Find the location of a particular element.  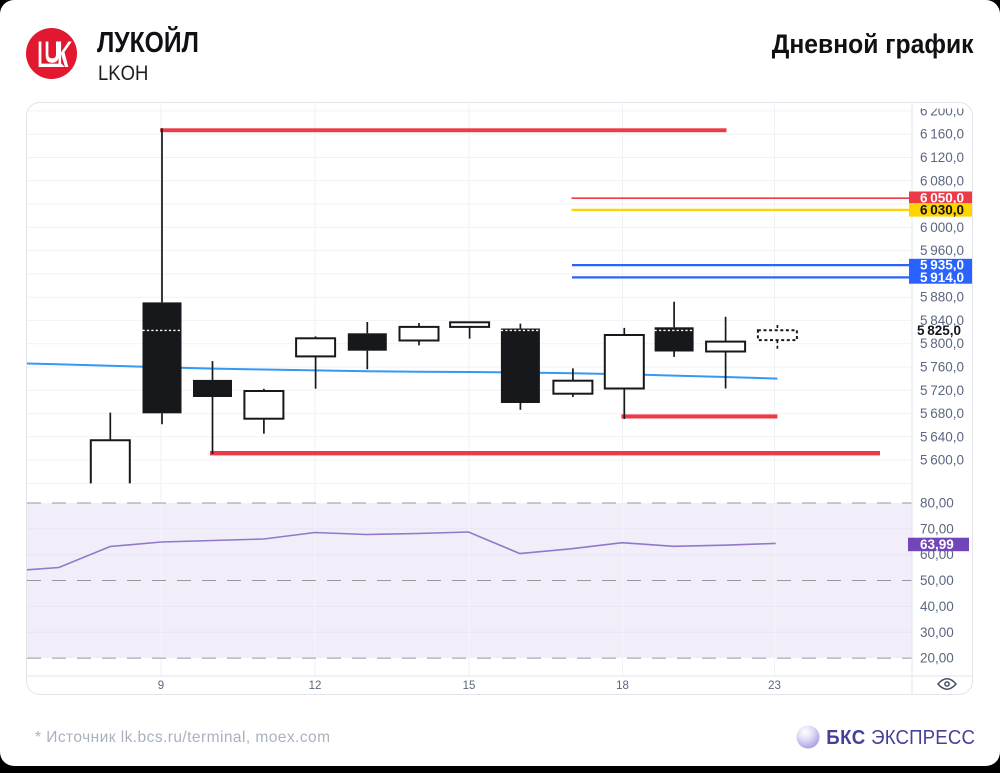

svg-text: 30,00 is located at coordinates (937, 632).